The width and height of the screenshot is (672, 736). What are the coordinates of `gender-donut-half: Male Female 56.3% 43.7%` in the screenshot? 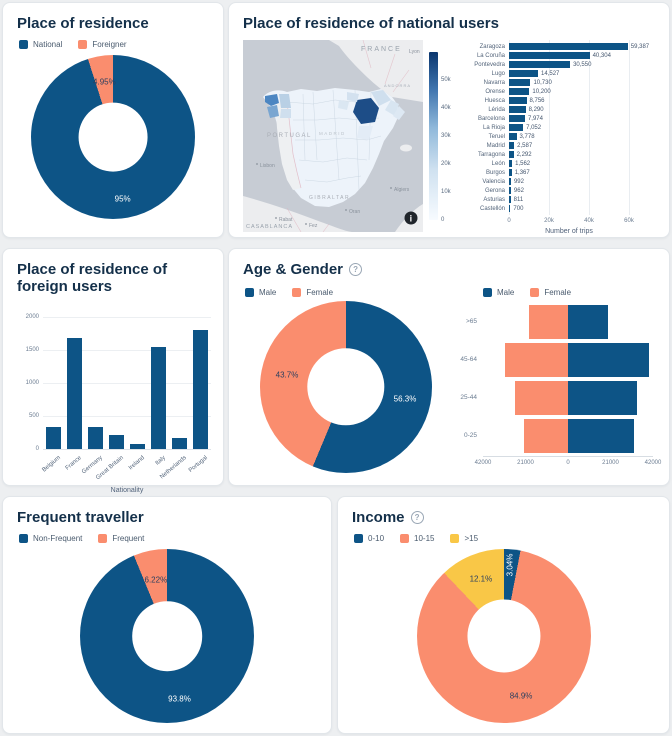 It's located at (346, 377).